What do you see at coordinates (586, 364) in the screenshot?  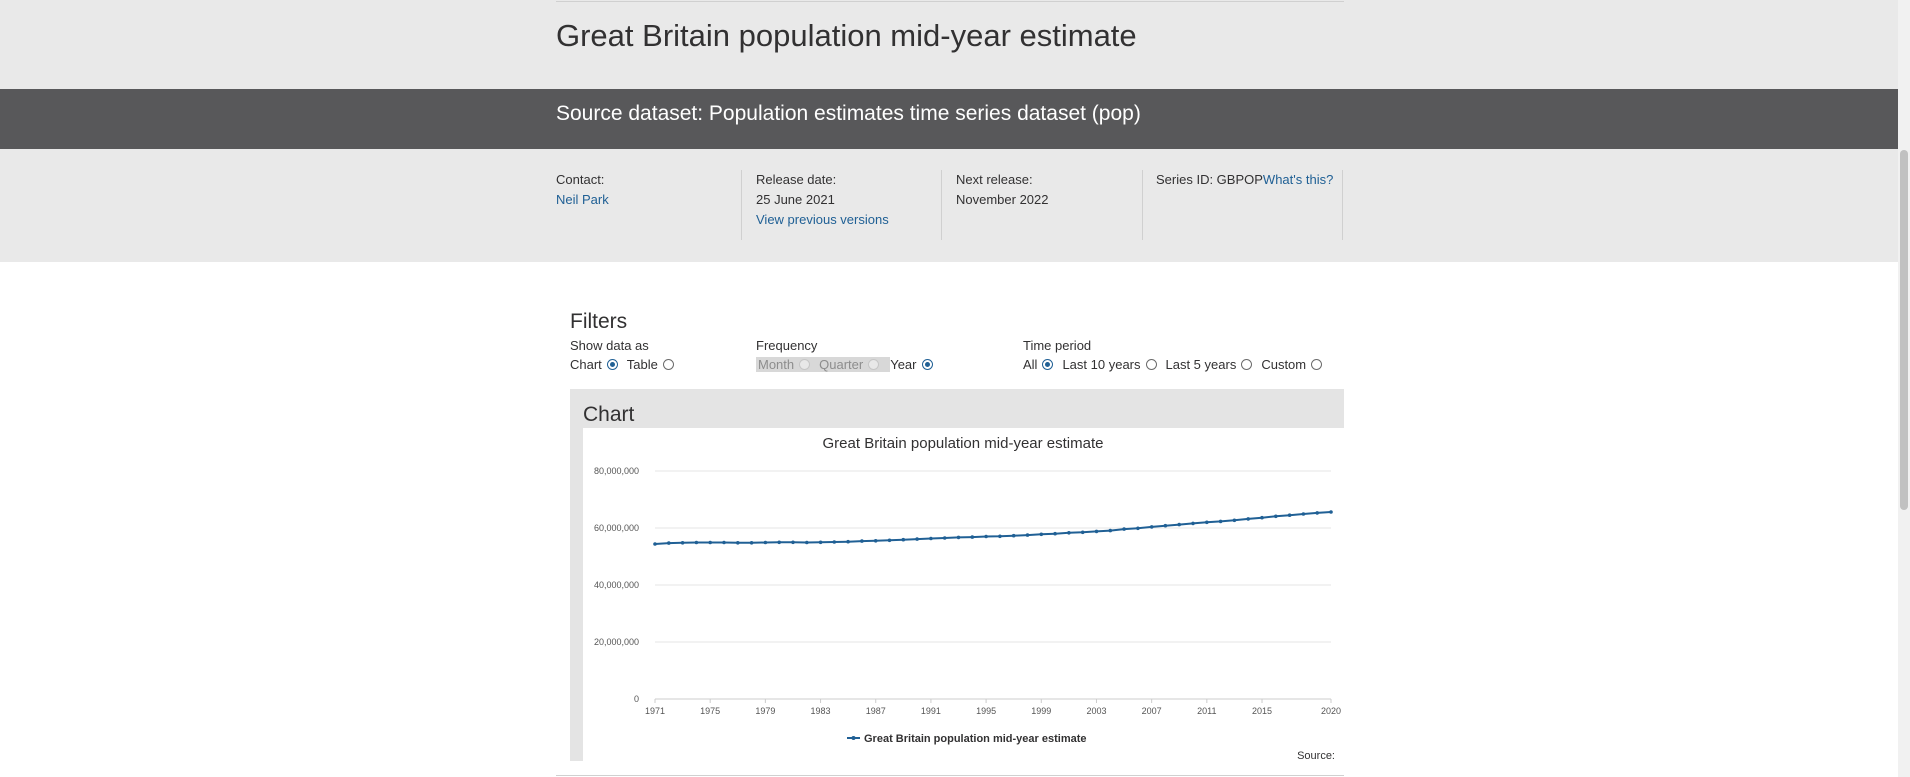 I see `option-label: Chart` at bounding box center [586, 364].